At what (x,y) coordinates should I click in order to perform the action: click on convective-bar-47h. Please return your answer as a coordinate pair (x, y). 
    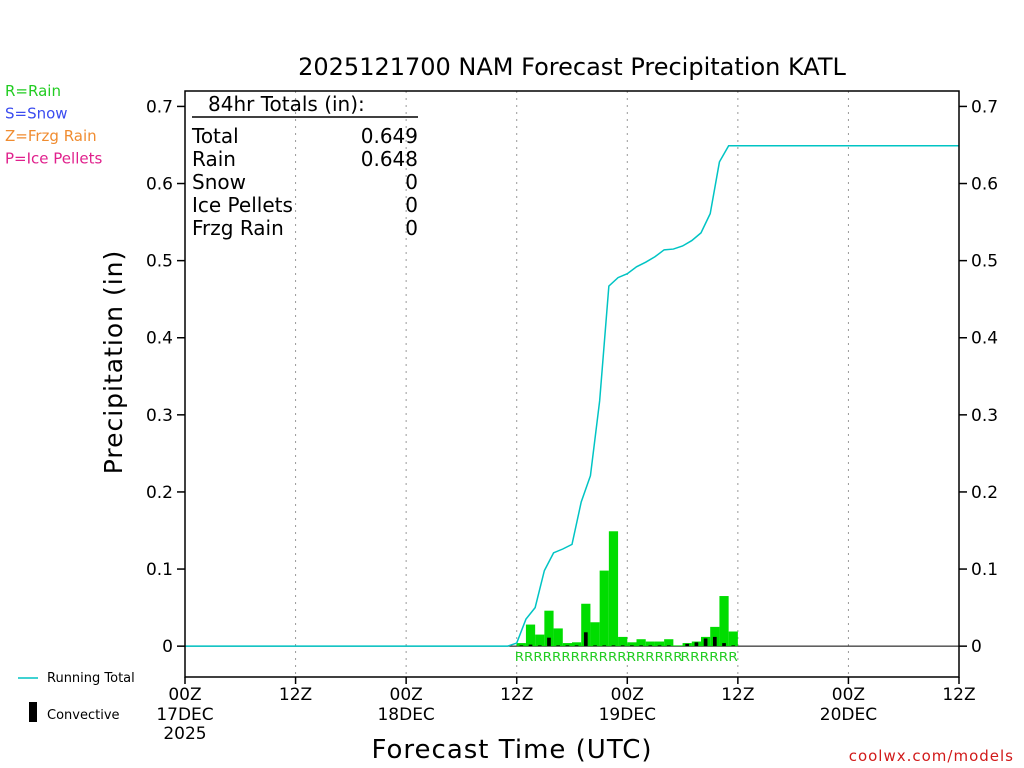
    Looking at the image, I should click on (622, 646).